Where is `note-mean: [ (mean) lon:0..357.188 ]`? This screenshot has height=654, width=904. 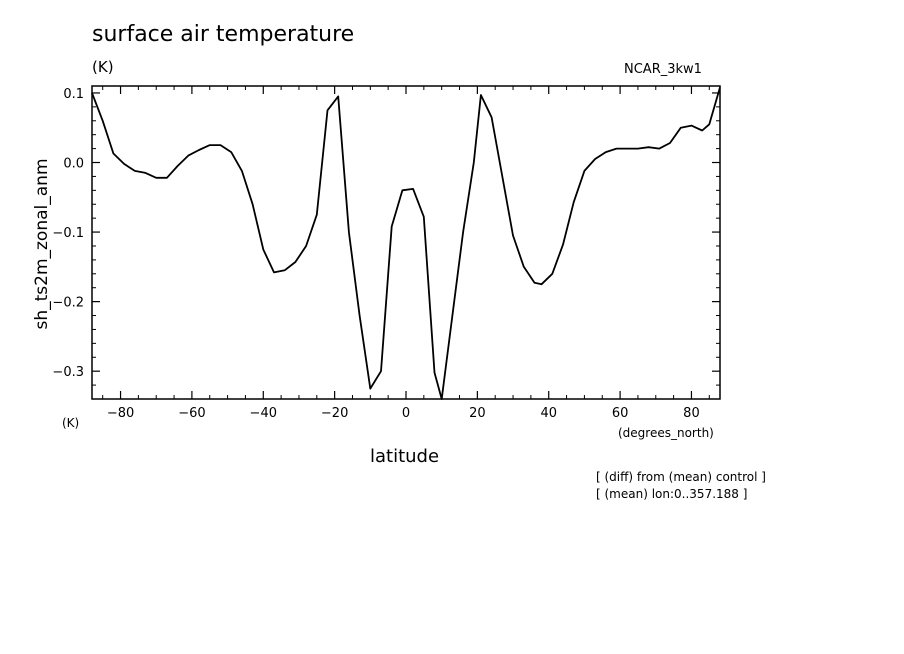
note-mean: [ (mean) lon:0..357.188 ] is located at coordinates (672, 494).